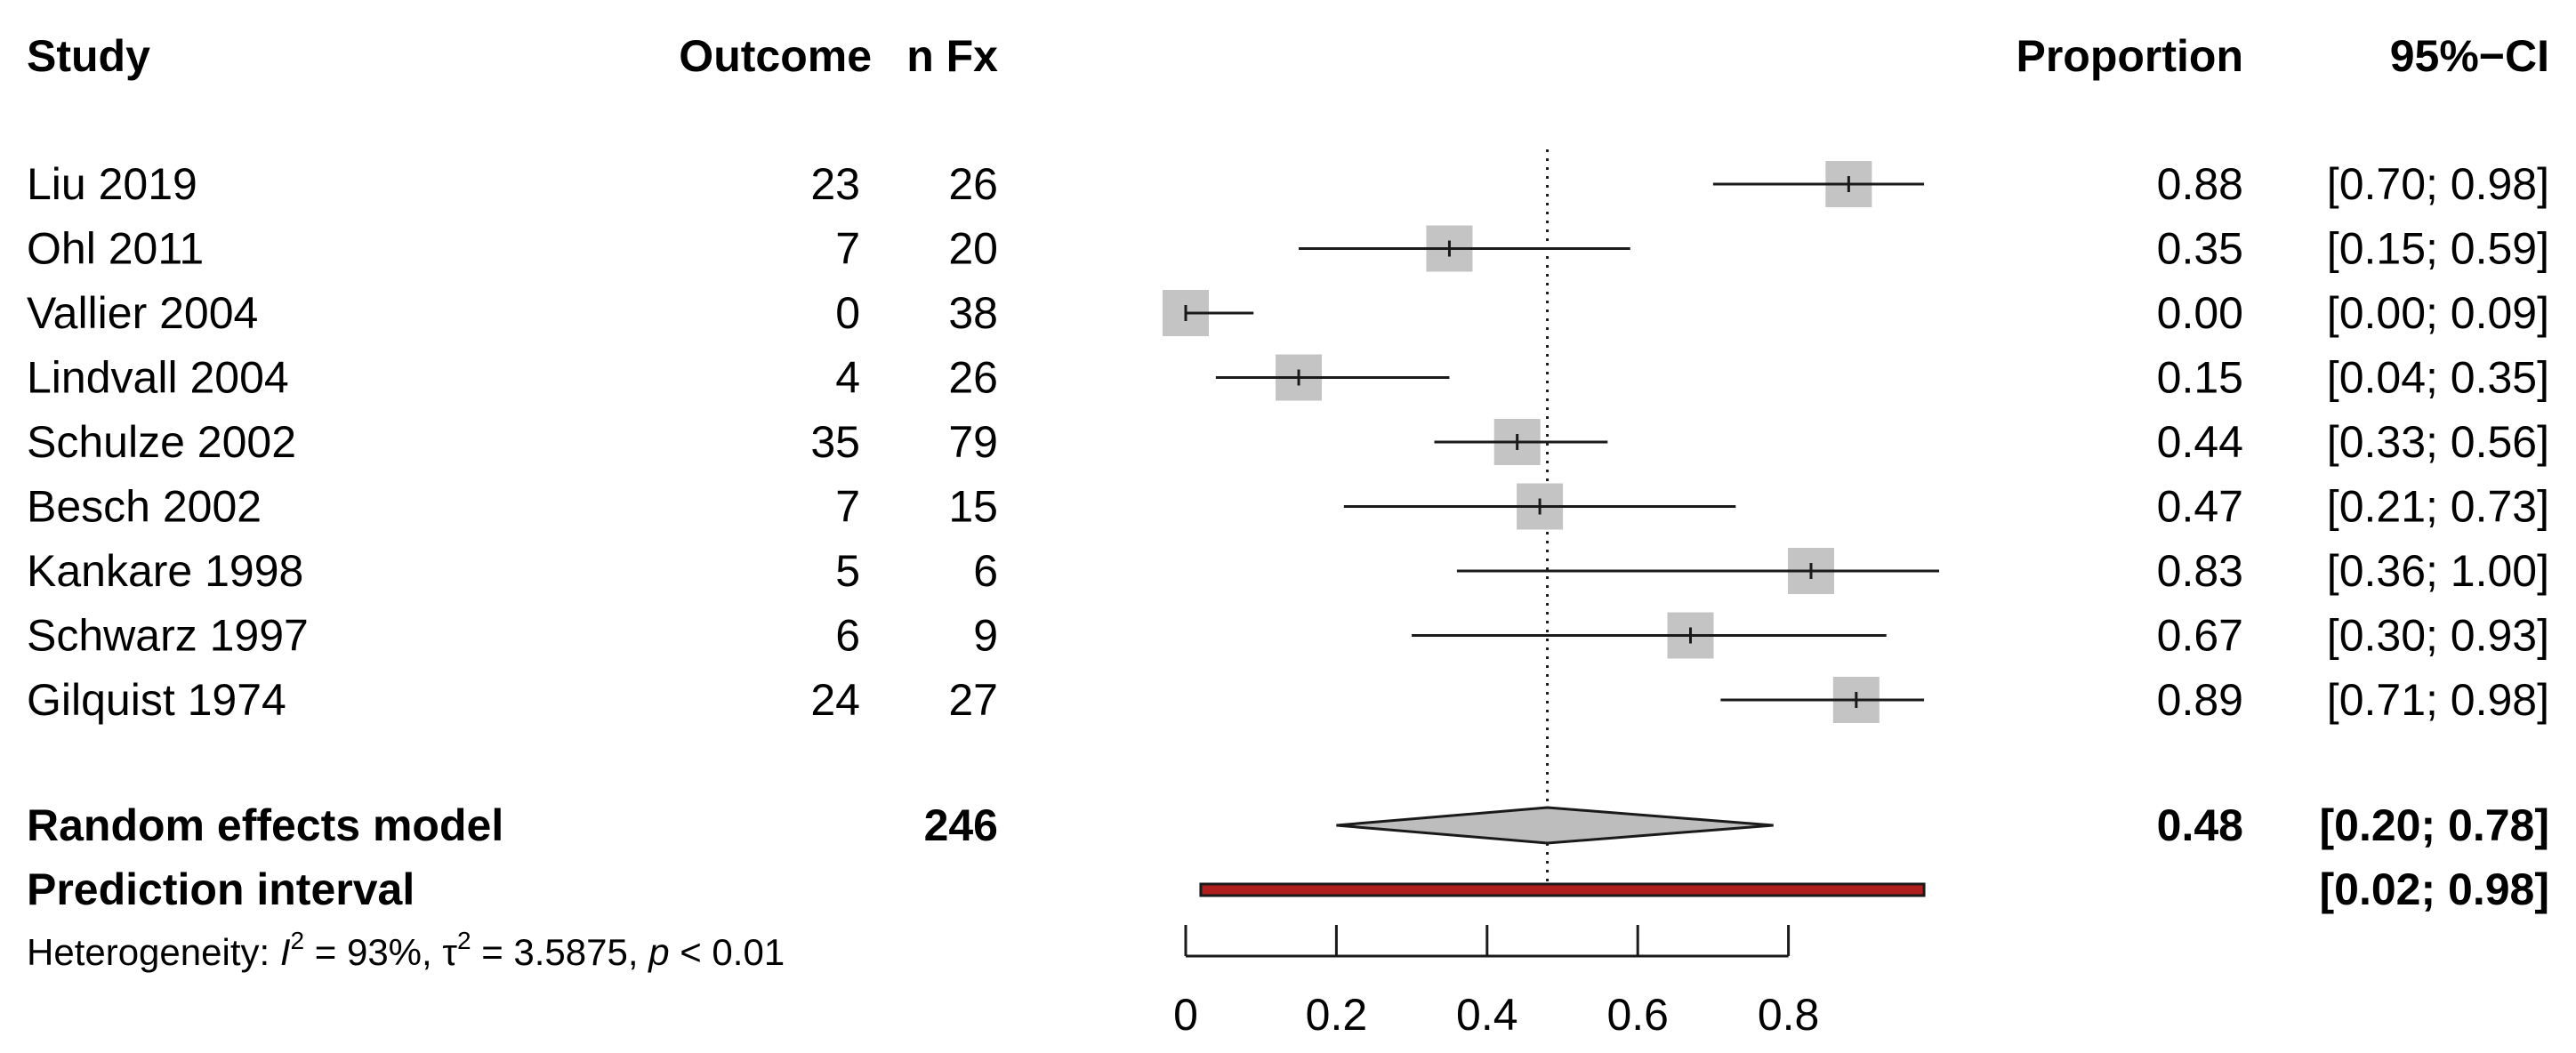  Describe the element at coordinates (847, 313) in the screenshot. I see `study-outcome: 0` at that location.